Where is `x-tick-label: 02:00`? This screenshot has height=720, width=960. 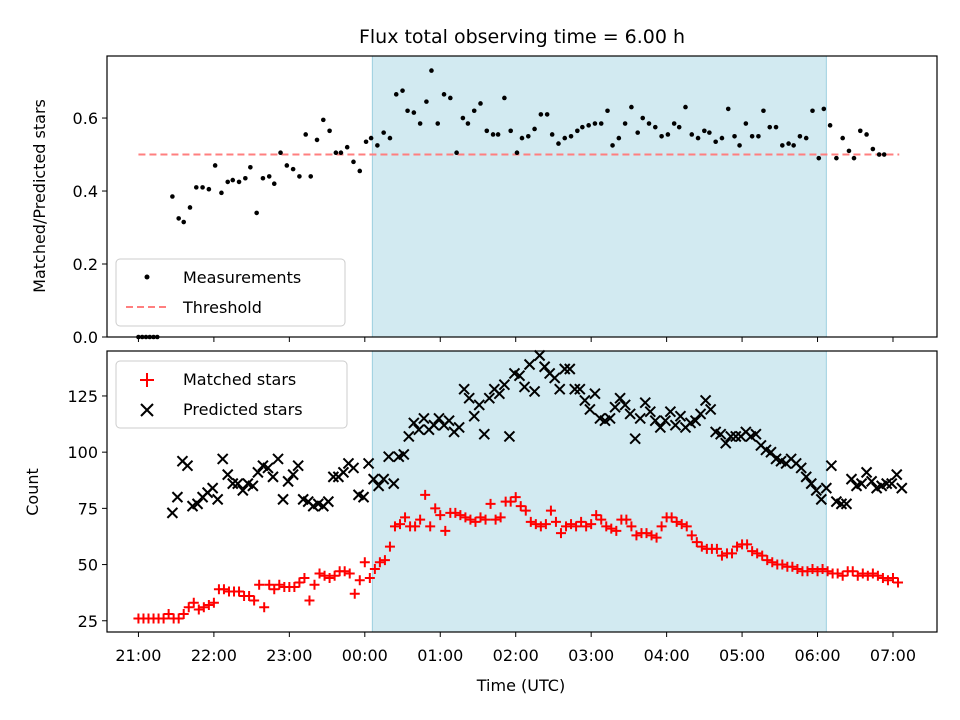 x-tick-label: 02:00 is located at coordinates (516, 655).